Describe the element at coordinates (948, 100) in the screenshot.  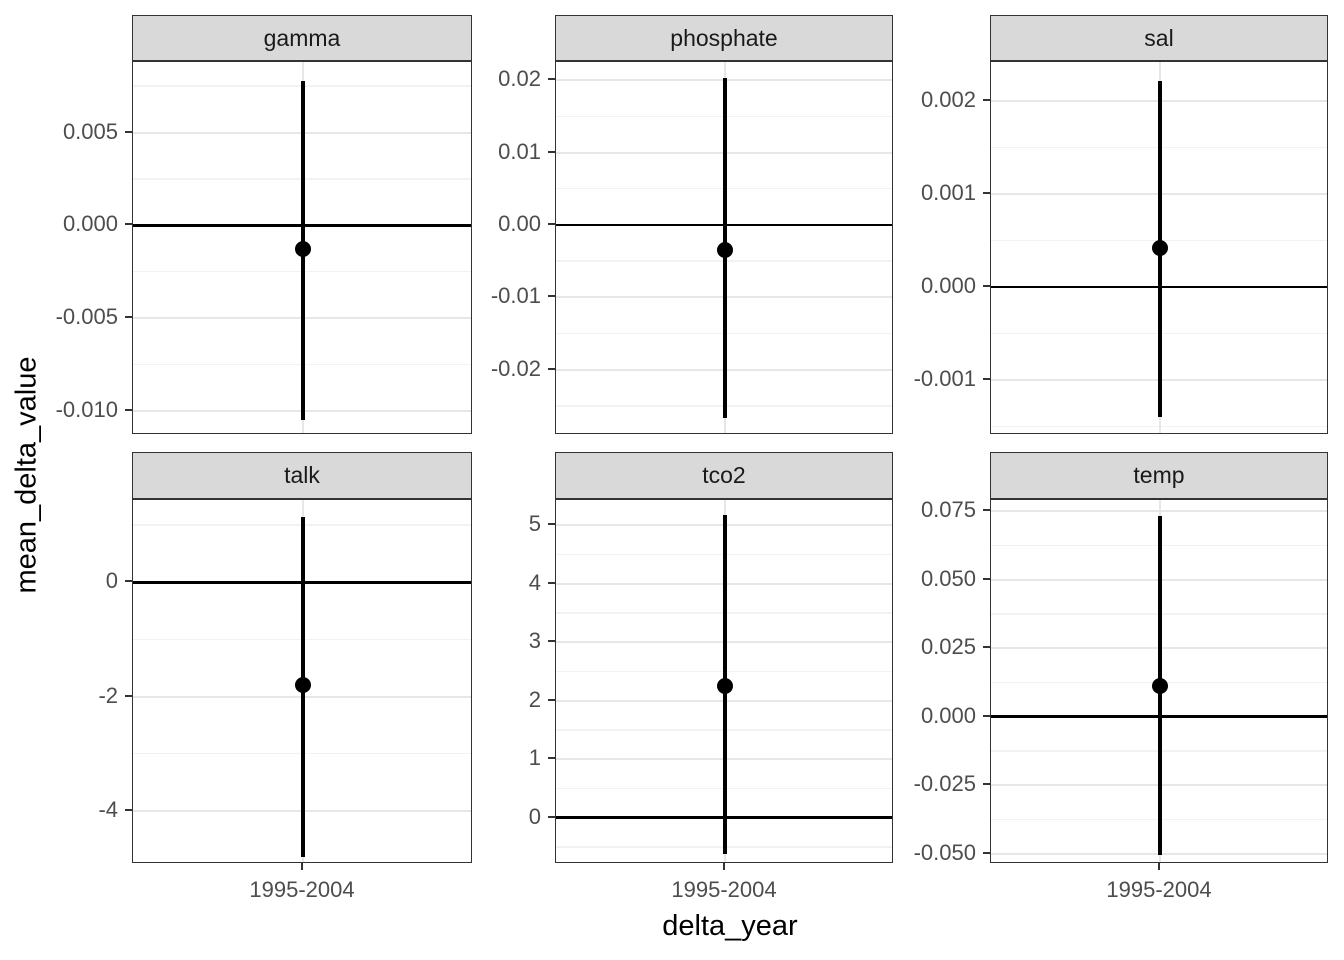
I see `y-tick-label: 0.002` at that location.